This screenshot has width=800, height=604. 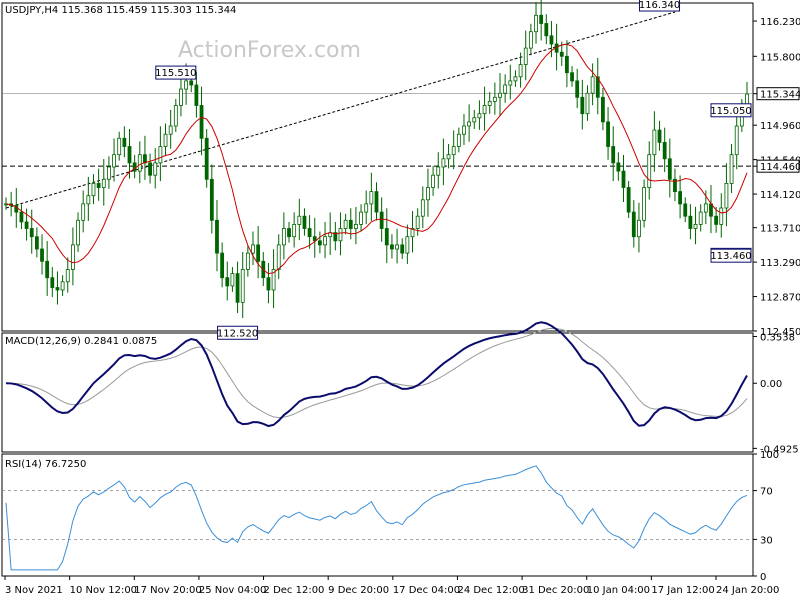 What do you see at coordinates (358, 590) in the screenshot?
I see `x-axis-label: 9 Dec 20:00` at bounding box center [358, 590].